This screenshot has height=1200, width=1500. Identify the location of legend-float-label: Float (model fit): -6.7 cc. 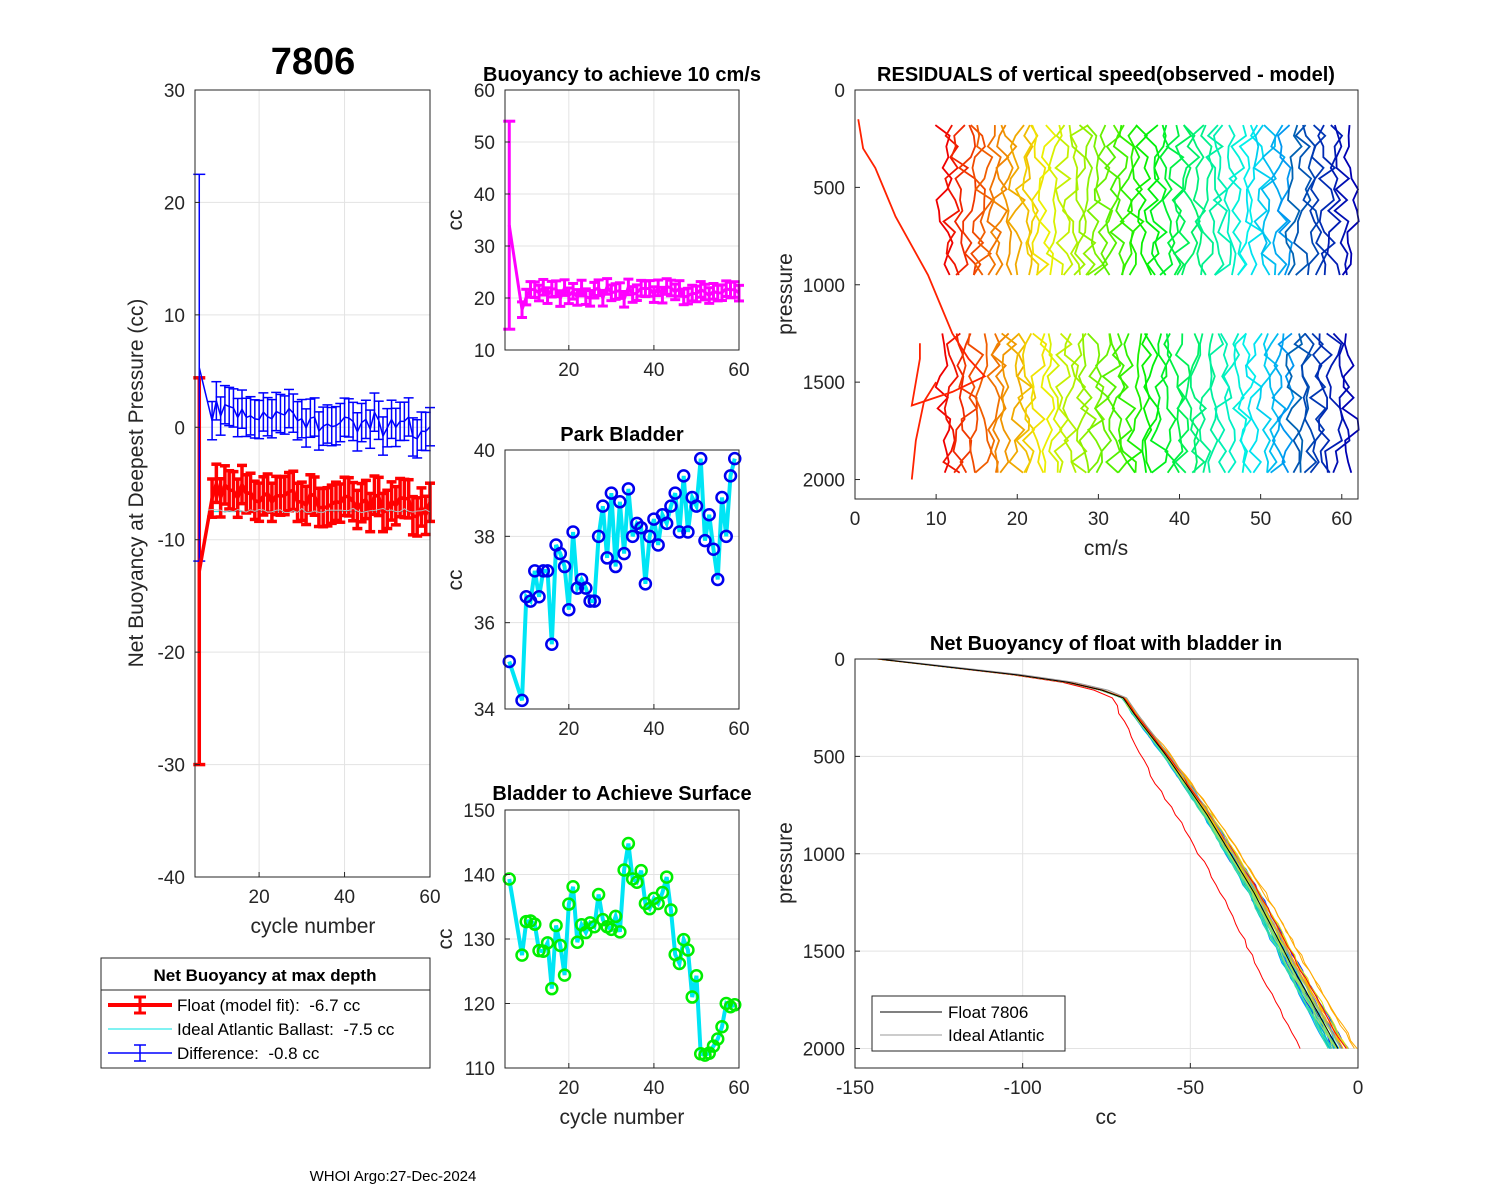
(269, 1005).